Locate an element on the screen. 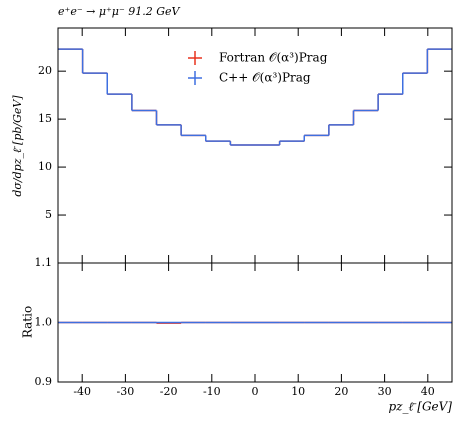 The image size is (467, 421). x-axis-label: pz_ℓ̄ [GeV] is located at coordinates (420, 407).